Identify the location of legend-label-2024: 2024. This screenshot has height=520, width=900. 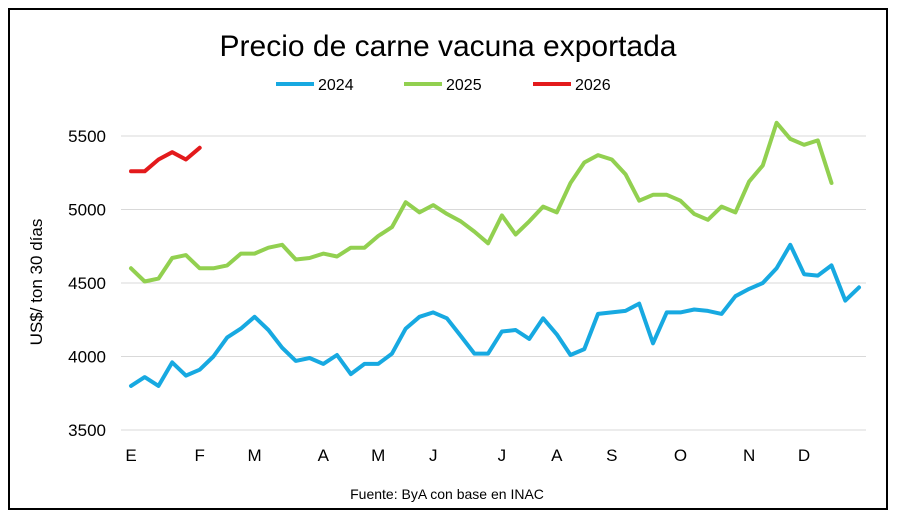
(336, 85).